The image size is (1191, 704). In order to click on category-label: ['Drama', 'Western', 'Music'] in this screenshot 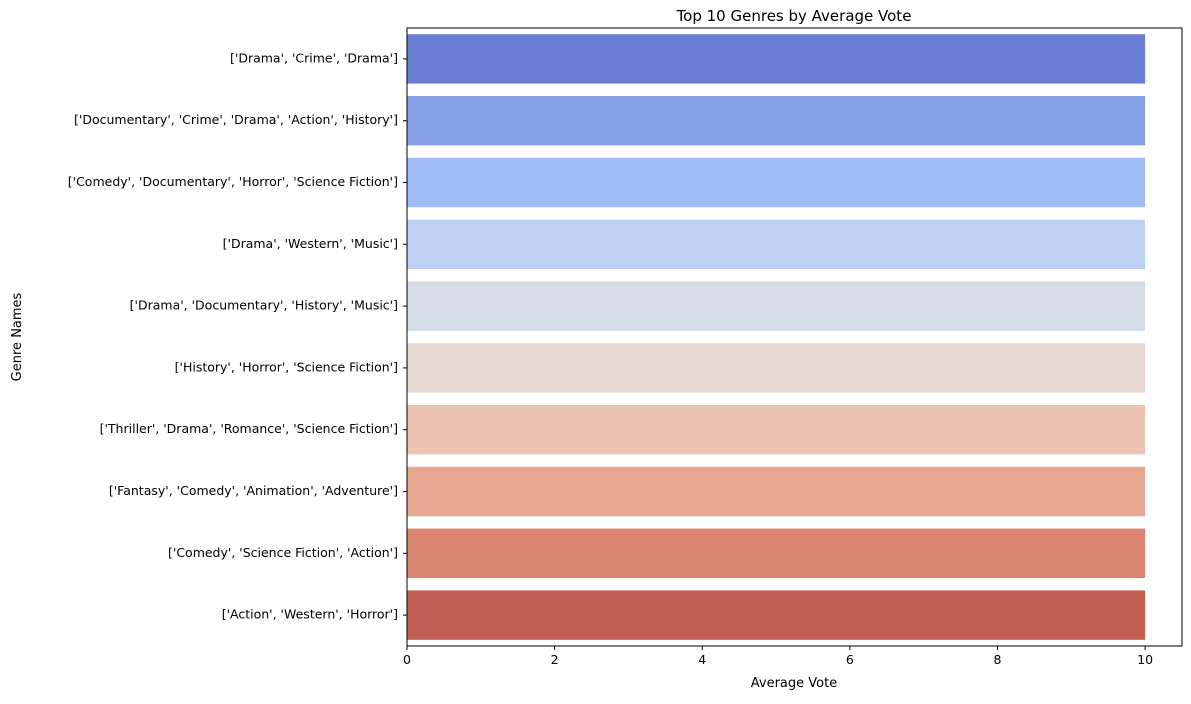, I will do `click(310, 243)`.